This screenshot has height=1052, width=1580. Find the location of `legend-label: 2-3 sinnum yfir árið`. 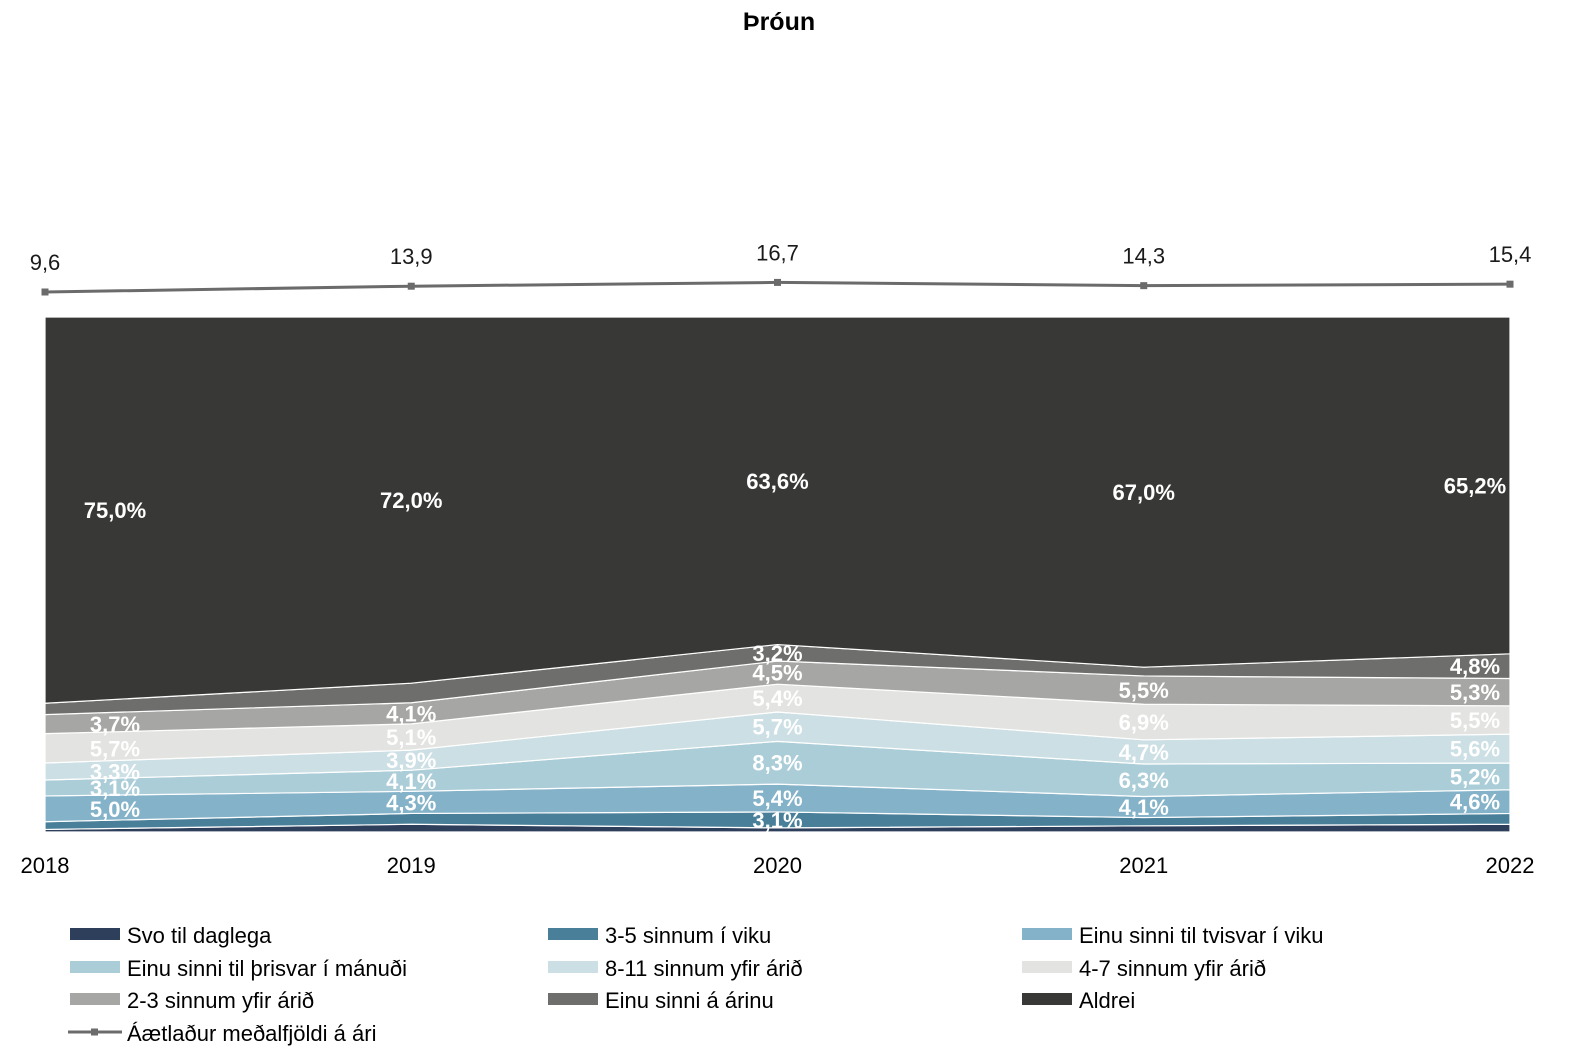

legend-label: 2-3 sinnum yfir árið is located at coordinates (220, 1000).